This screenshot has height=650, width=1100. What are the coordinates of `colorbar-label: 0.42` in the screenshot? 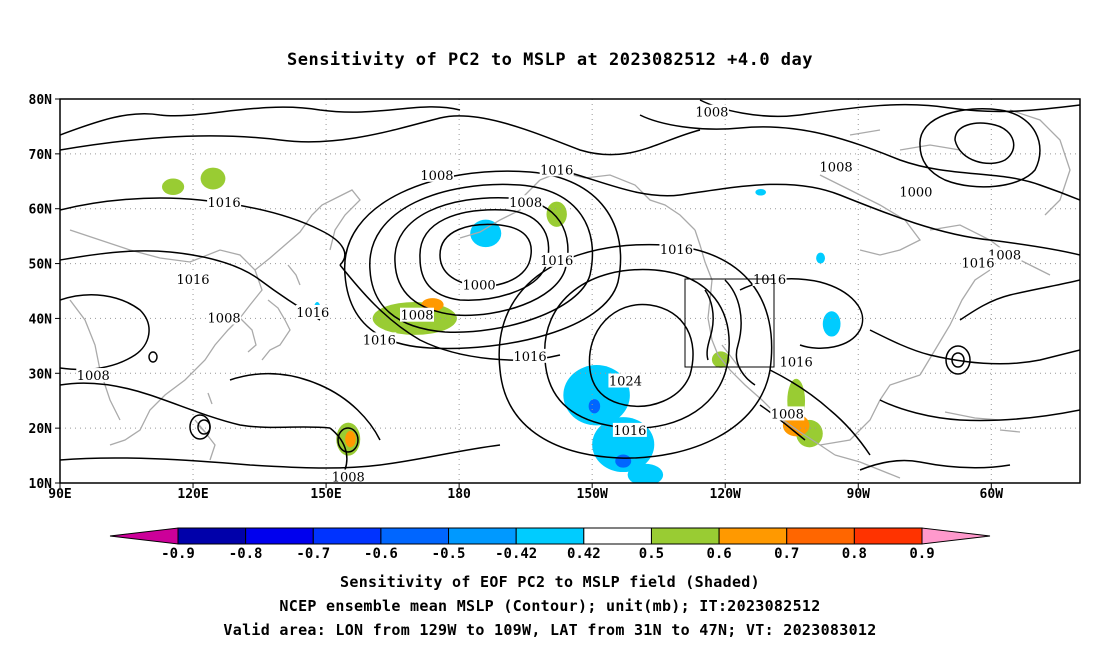 It's located at (584, 554).